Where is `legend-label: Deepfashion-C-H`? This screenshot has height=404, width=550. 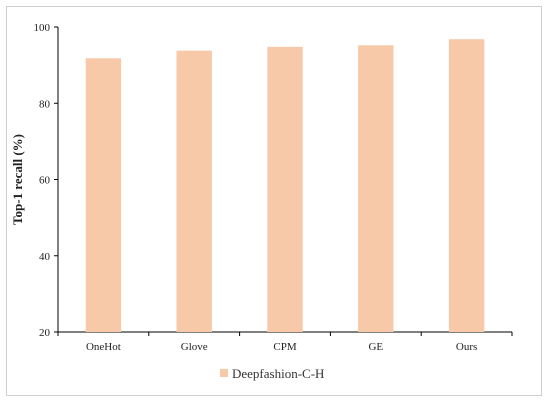
legend-label: Deepfashion-C-H is located at coordinates (278, 373).